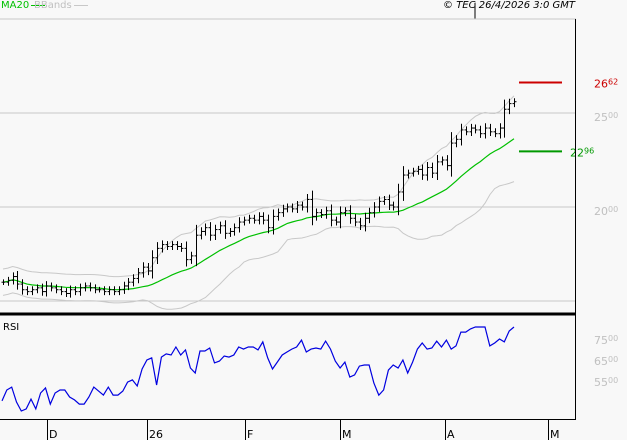 This screenshot has height=440, width=627. I want to click on legend-bbands: BBands, so click(61, 5).